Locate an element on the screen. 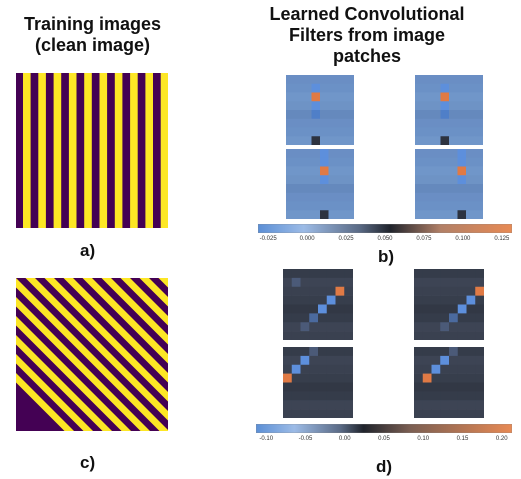 This screenshot has width=521, height=479. colorbar-b-tick-label: 0.050 is located at coordinates (385, 239).